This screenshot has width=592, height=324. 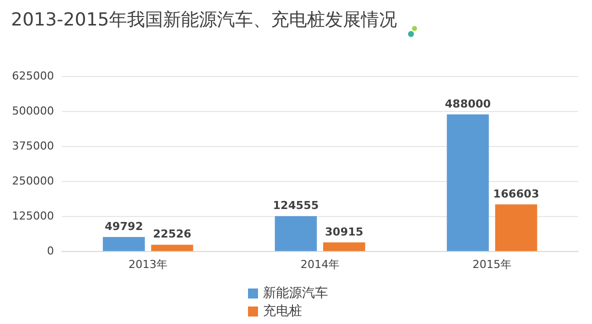 I want to click on data-label: 49792, so click(x=123, y=227).